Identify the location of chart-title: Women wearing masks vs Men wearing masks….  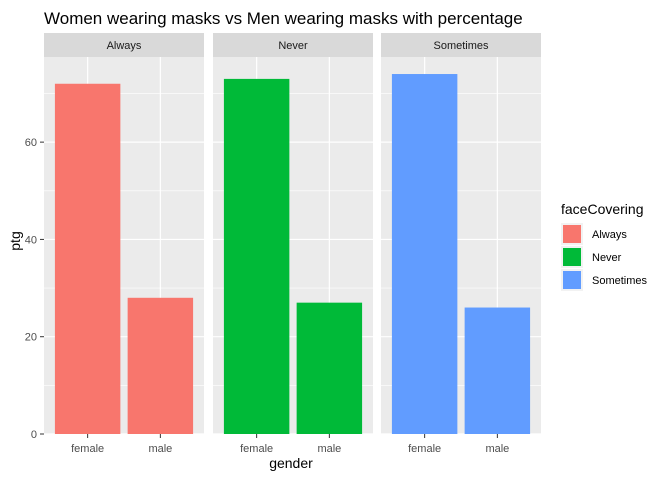
(283, 18).